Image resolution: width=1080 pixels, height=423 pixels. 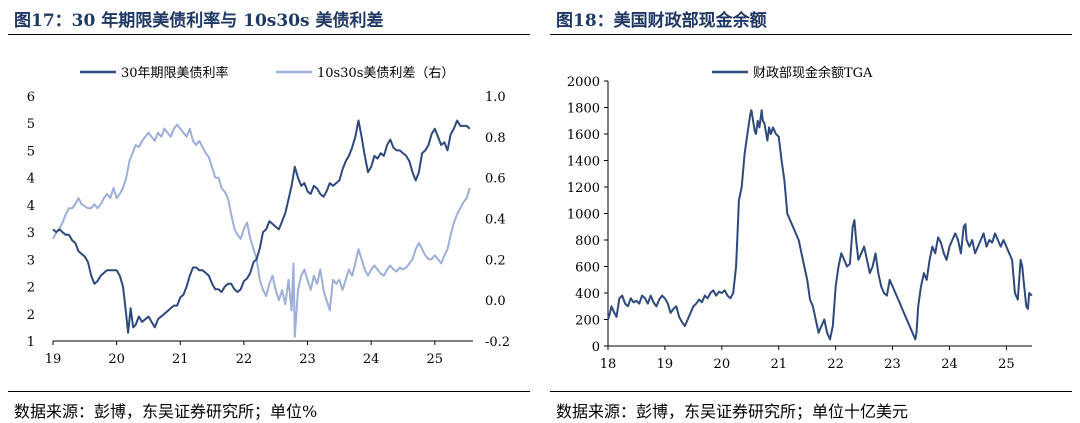 What do you see at coordinates (813, 73) in the screenshot?
I see `legend-label-tga: 财政部现金余额TGA` at bounding box center [813, 73].